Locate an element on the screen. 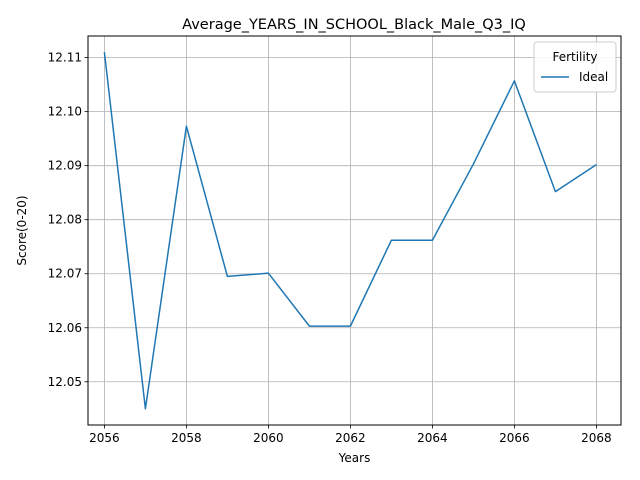  x-tick-label: 2058 is located at coordinates (186, 438).